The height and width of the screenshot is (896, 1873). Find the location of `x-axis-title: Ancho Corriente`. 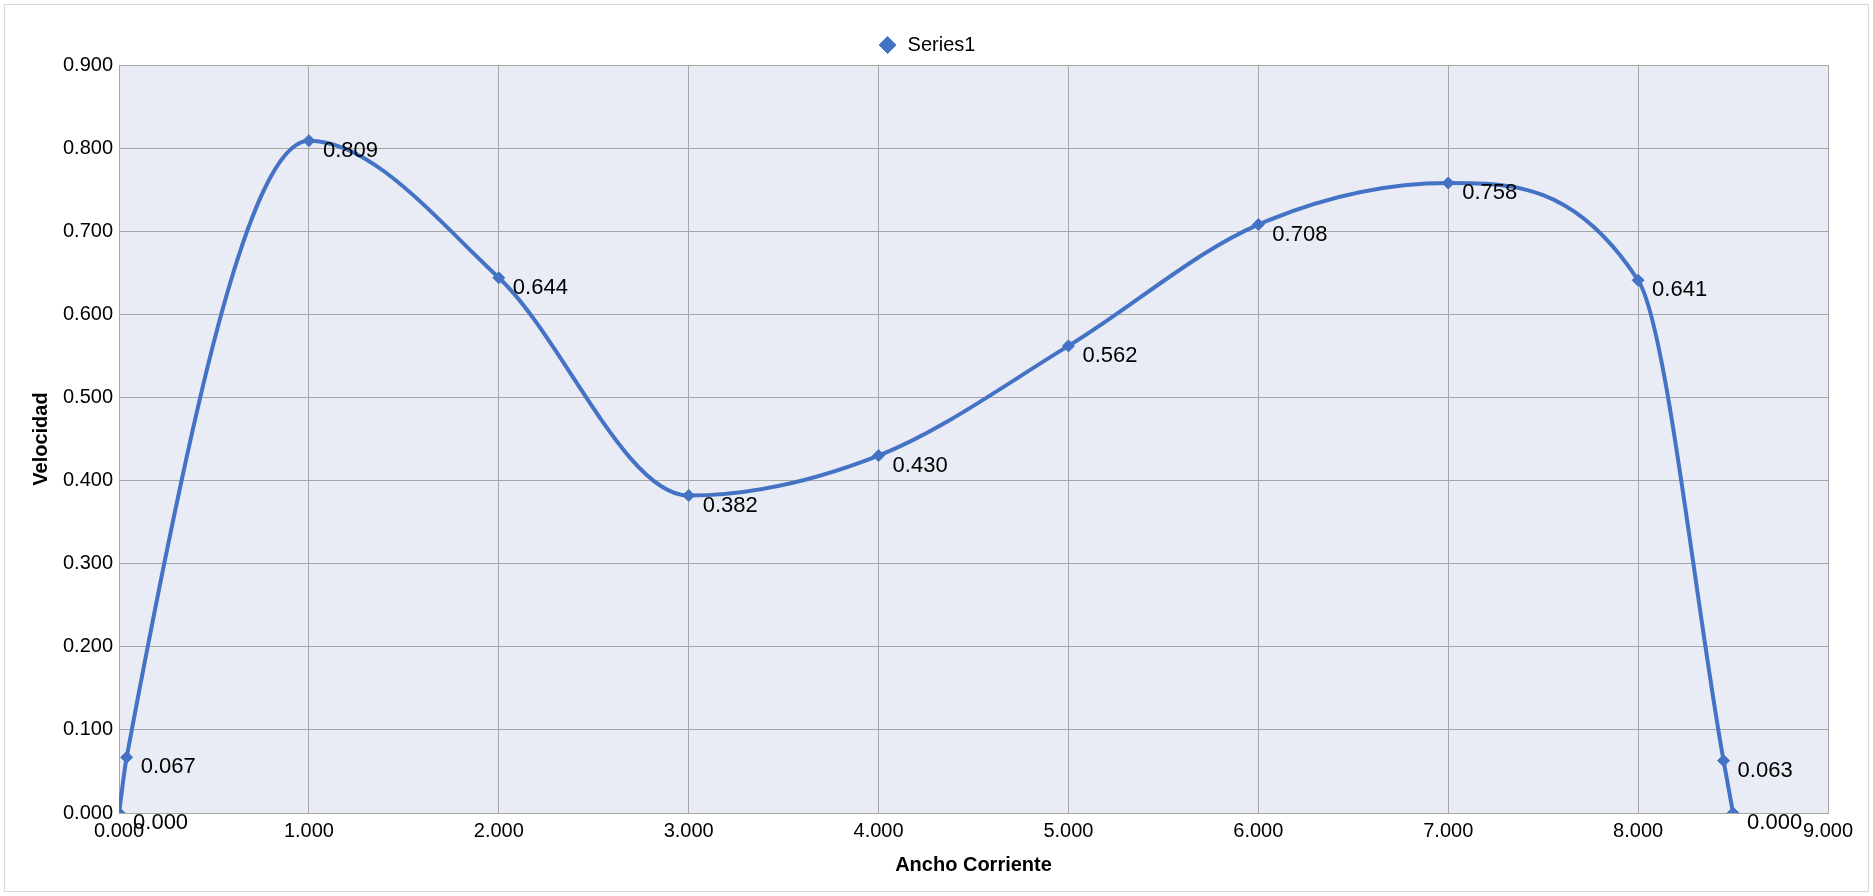

x-axis-title: Ancho Corriente is located at coordinates (973, 863).